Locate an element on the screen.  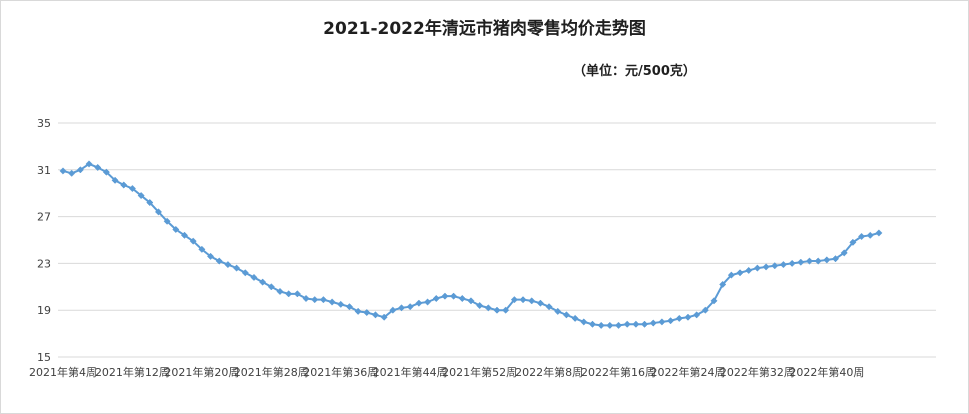
y-tick-label: 15 is located at coordinates (44, 357).